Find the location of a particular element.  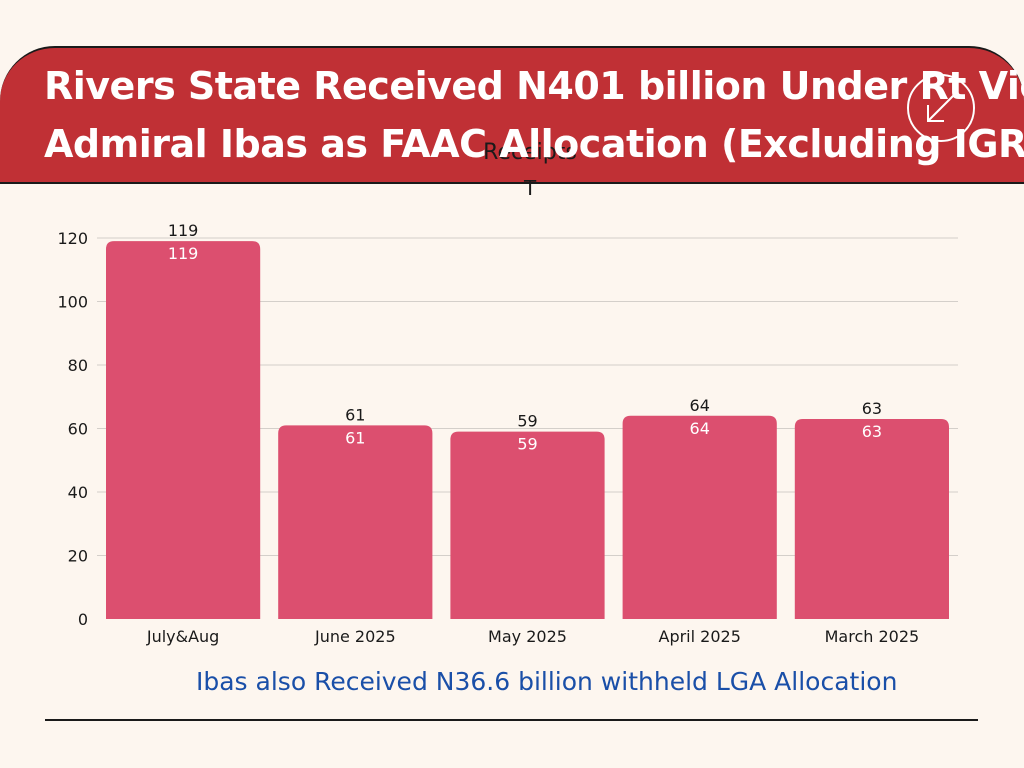

x-tick-label-1: June 2025 is located at coordinates (355, 636).